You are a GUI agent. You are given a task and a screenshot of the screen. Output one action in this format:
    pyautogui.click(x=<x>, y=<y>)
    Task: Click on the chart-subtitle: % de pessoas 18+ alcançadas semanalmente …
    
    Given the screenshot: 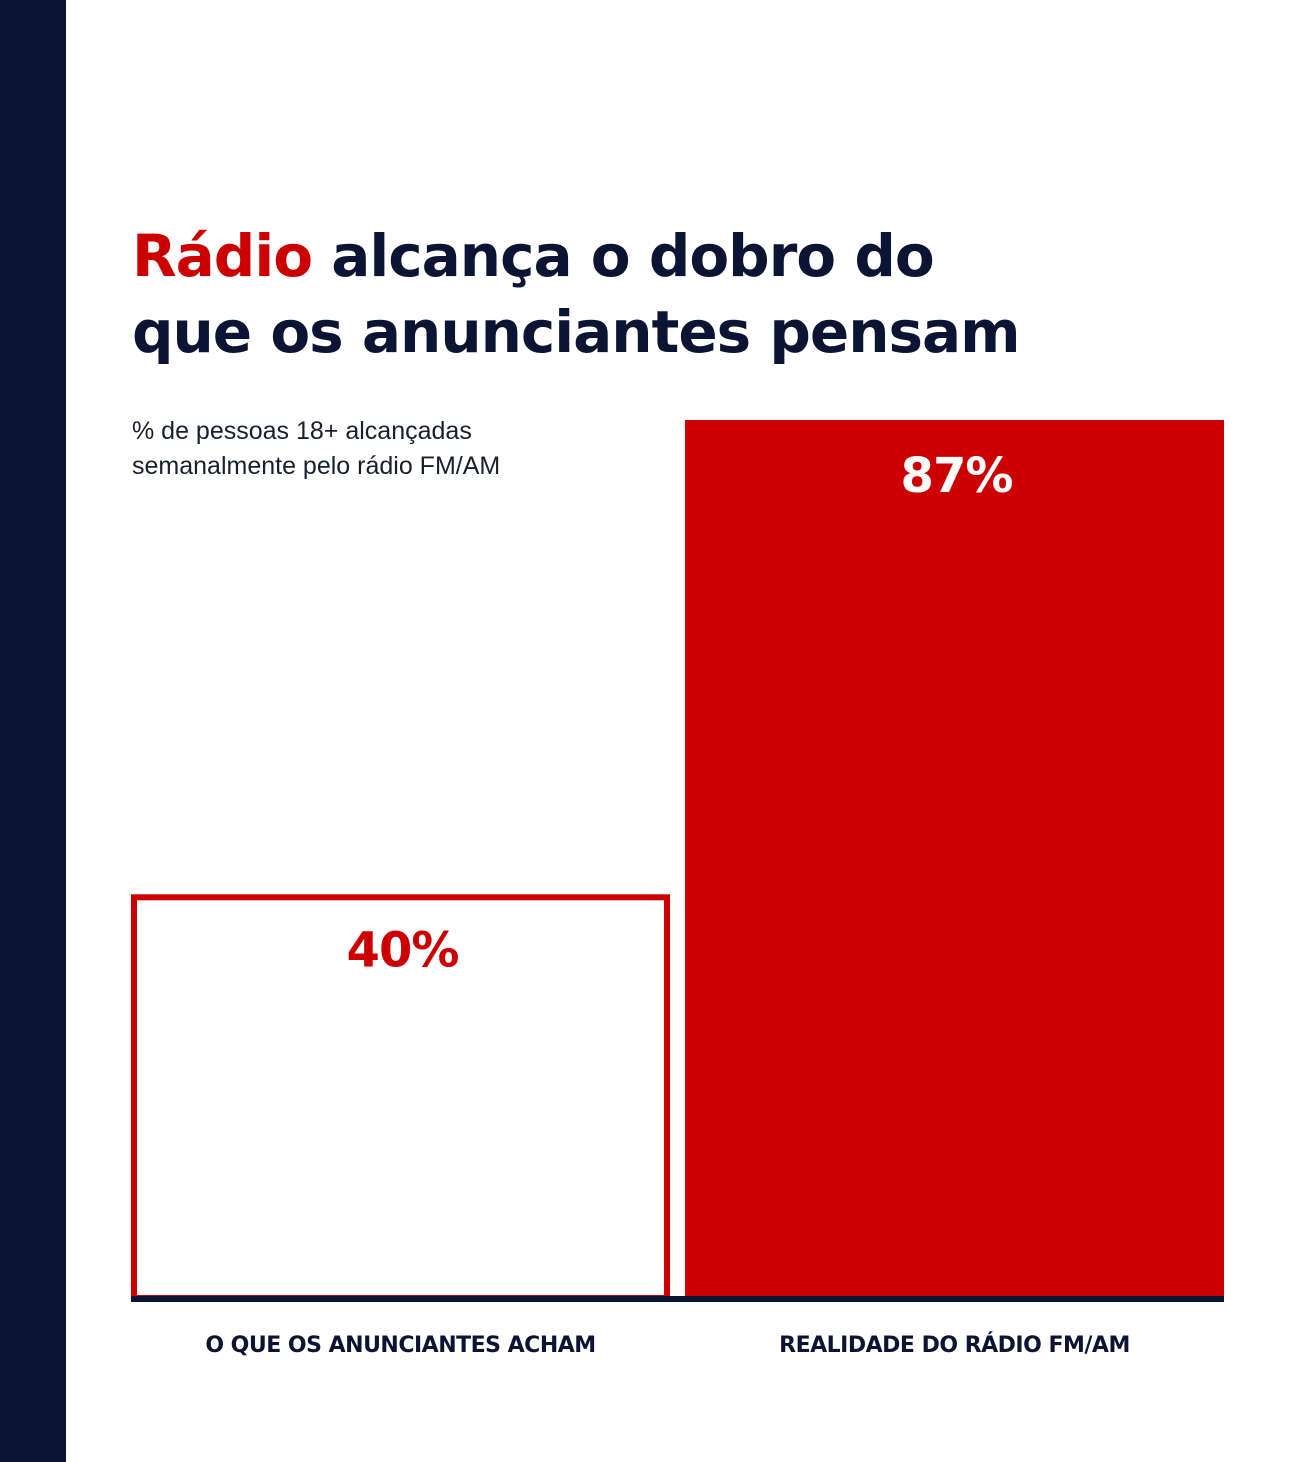 What is the action you would take?
    pyautogui.click(x=402, y=449)
    